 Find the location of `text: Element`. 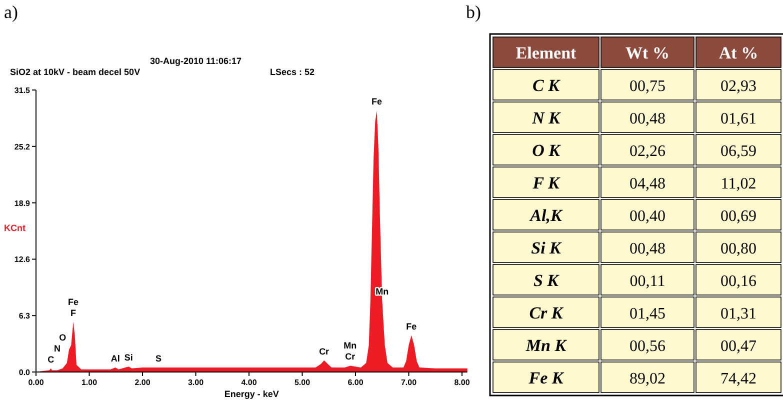

text: Element is located at coordinates (546, 52).